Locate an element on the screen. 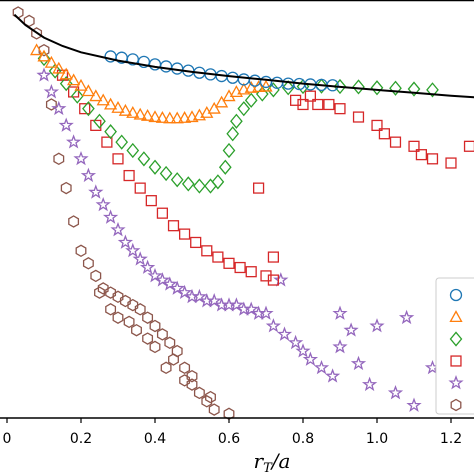 The height and width of the screenshot is (474, 474). legend-marker-diamond is located at coordinates (456, 339).